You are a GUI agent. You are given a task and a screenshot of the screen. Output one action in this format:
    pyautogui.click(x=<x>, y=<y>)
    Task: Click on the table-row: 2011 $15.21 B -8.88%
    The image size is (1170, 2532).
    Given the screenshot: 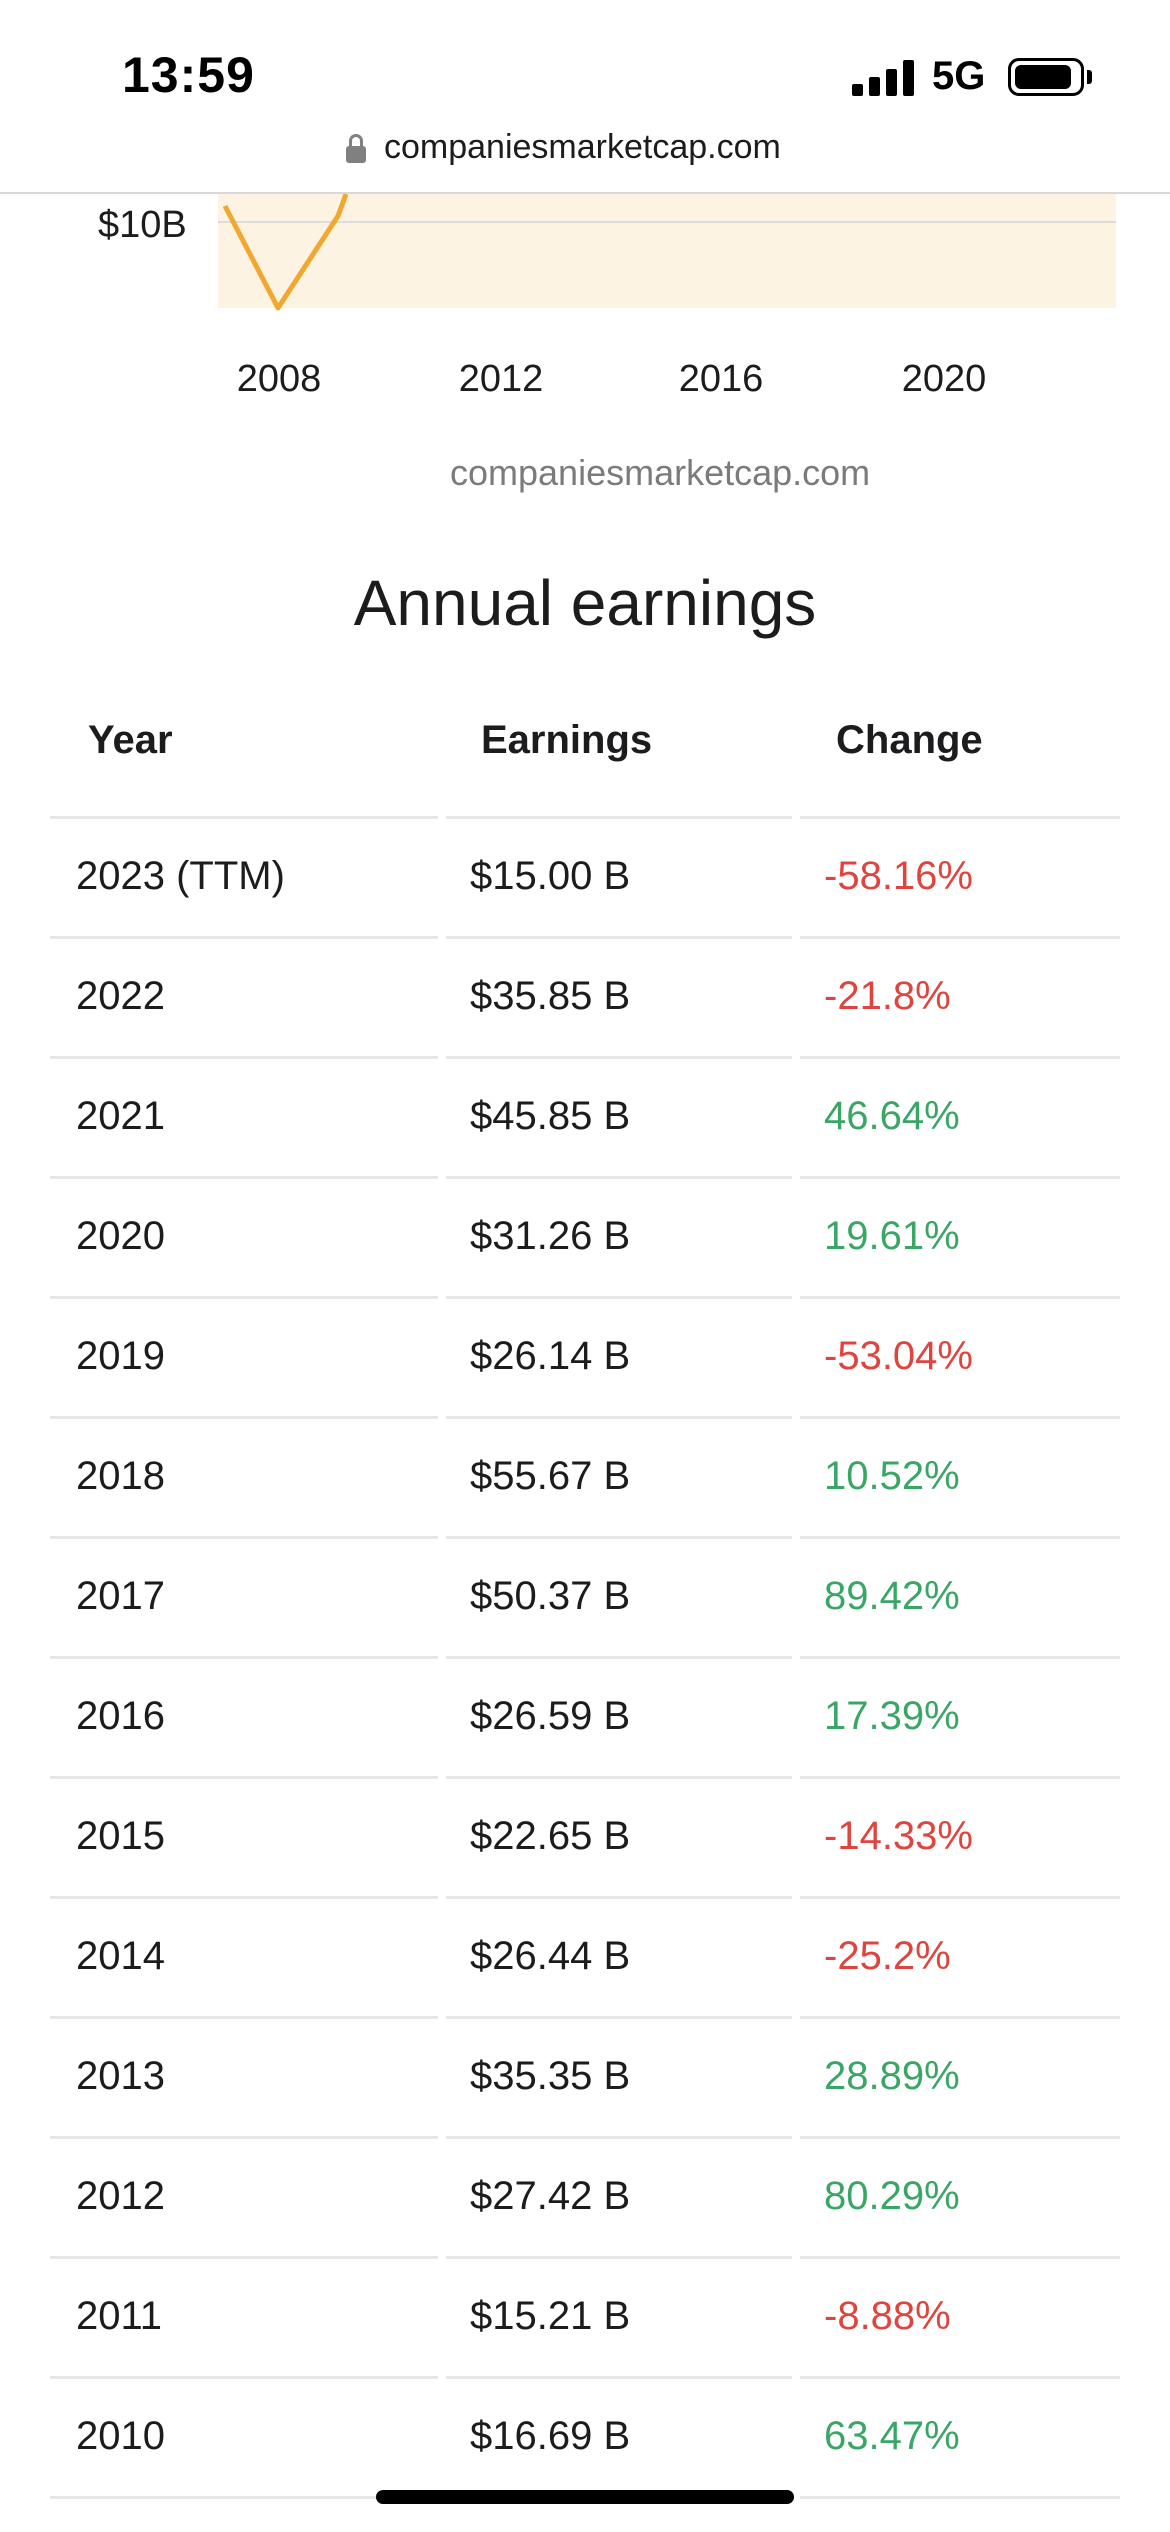 What is the action you would take?
    pyautogui.click(x=585, y=2316)
    